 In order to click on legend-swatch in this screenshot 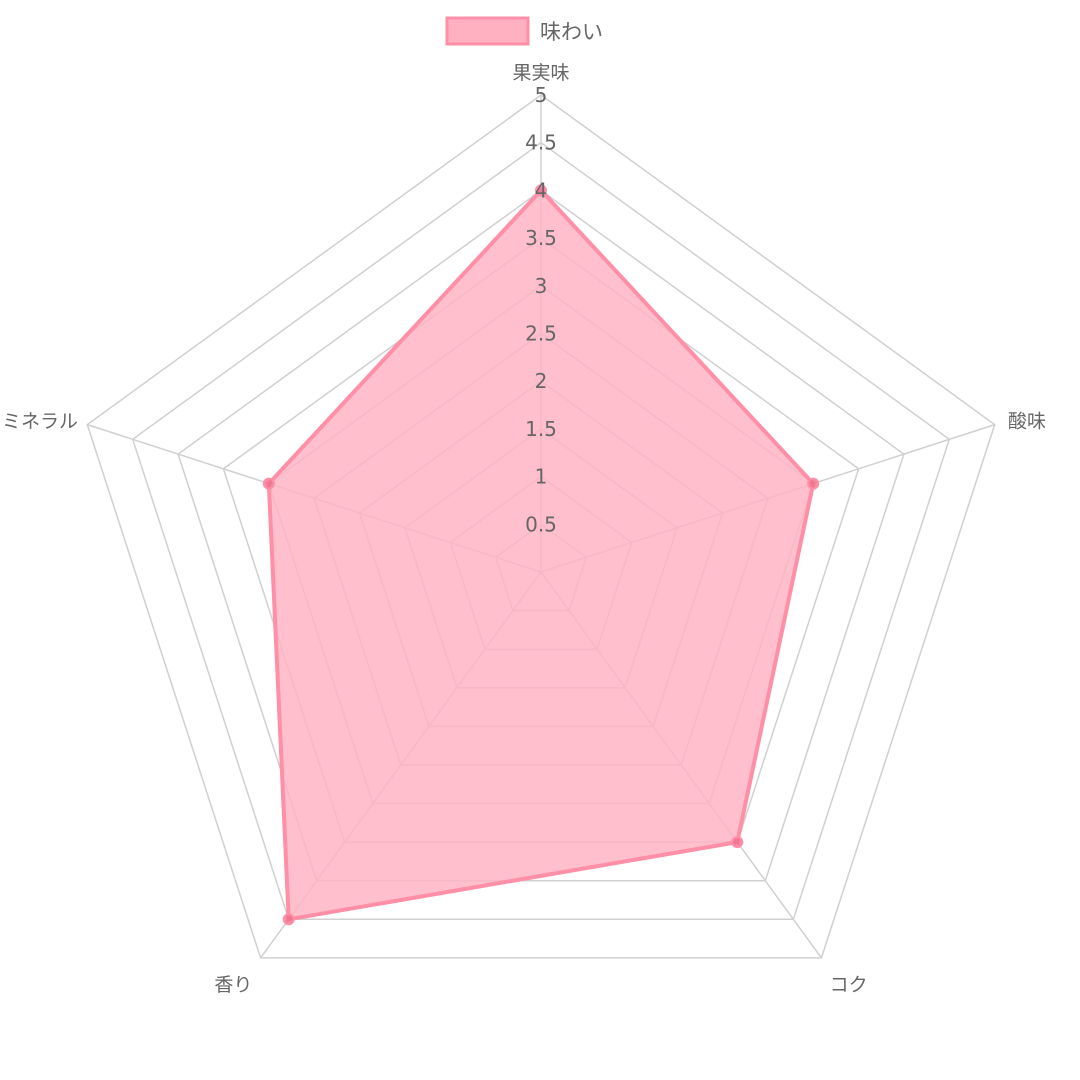, I will do `click(487, 31)`.